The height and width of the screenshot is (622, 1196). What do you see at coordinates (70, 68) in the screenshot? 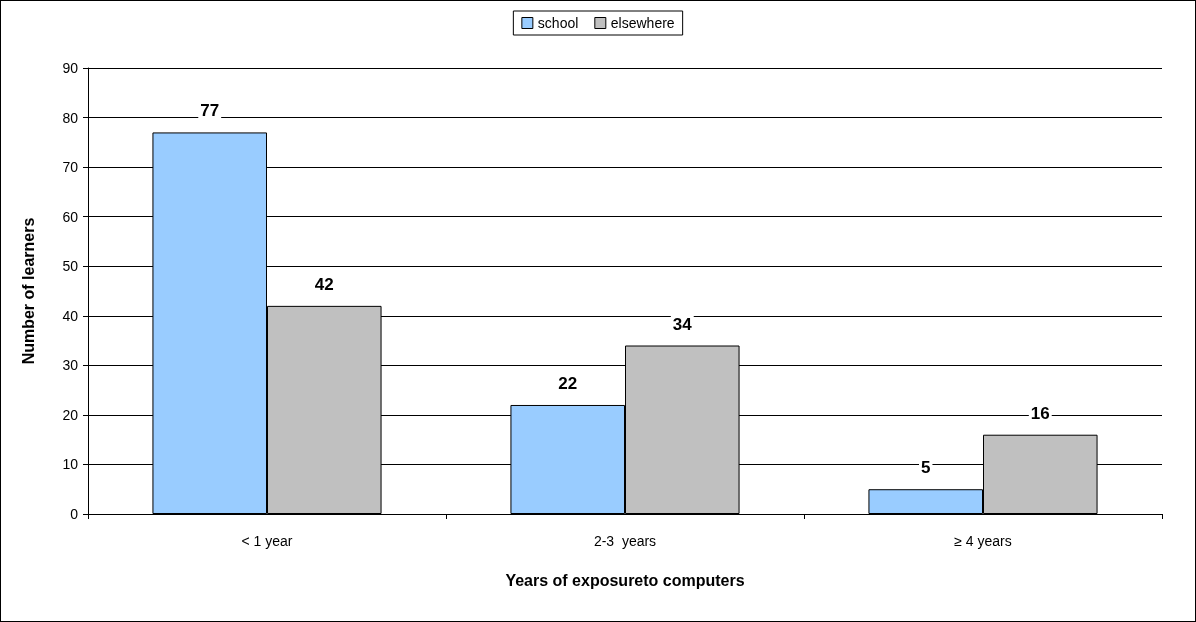
I see `y-tick-label: 90` at bounding box center [70, 68].